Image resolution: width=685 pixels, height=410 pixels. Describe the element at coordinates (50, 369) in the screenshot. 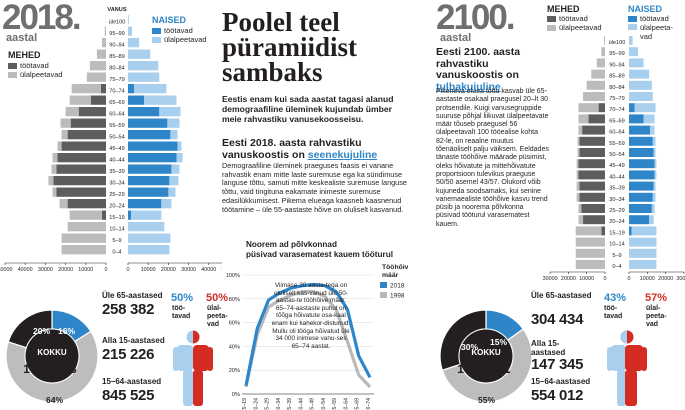

I see `kokku-value-2018: 1 319 133` at that location.